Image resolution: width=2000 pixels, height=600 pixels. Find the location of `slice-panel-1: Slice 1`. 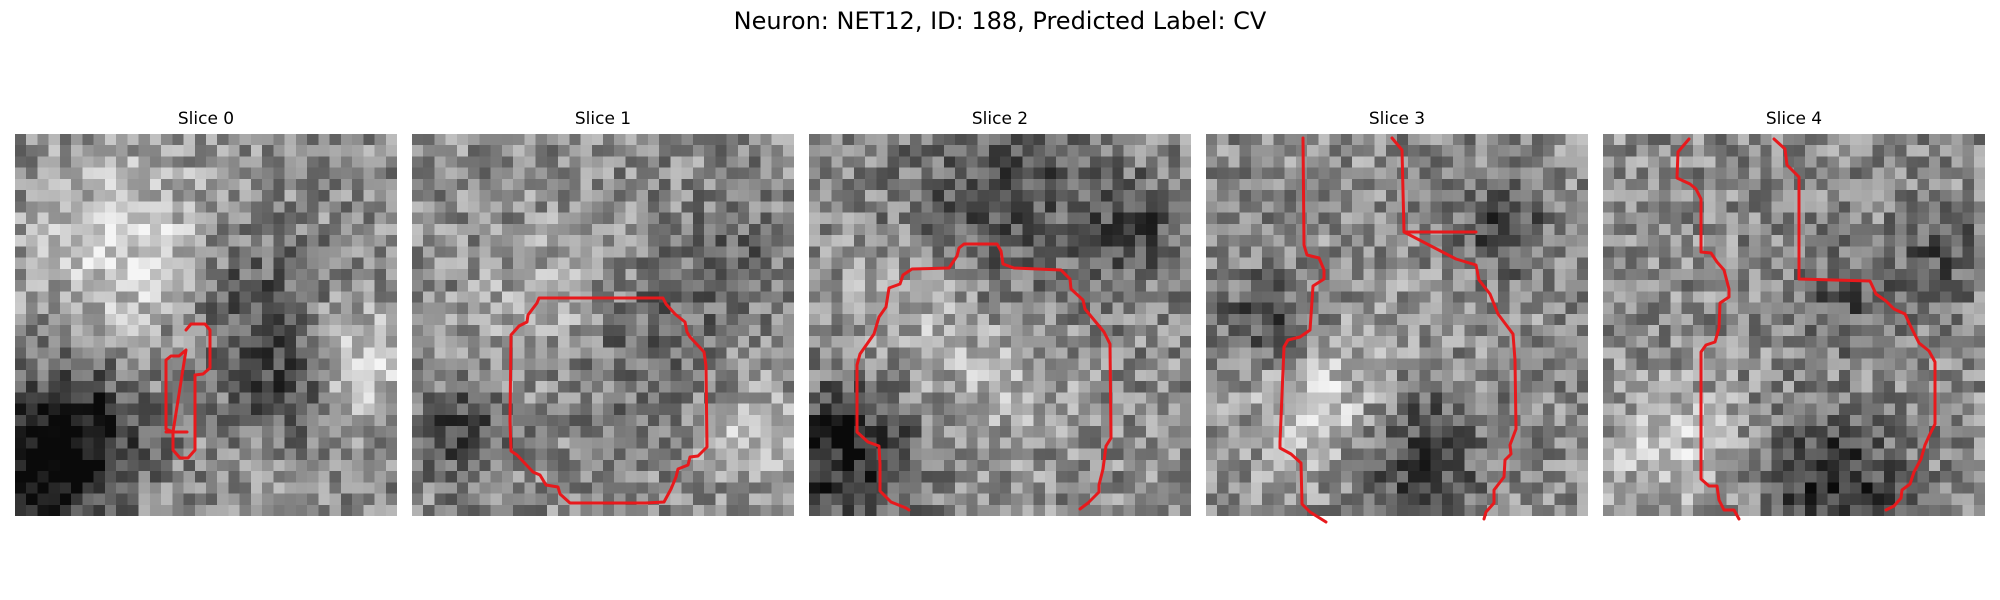

slice-panel-1: Slice 1 is located at coordinates (603, 318).